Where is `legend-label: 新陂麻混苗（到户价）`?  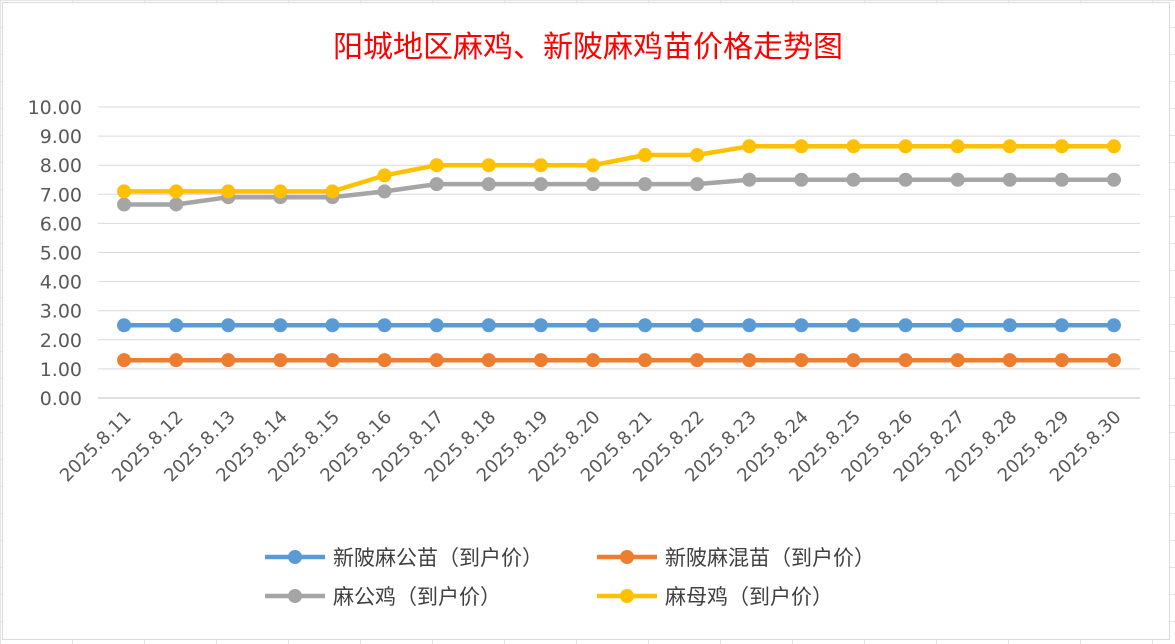
legend-label: 新陂麻混苗（到户价） is located at coordinates (770, 558).